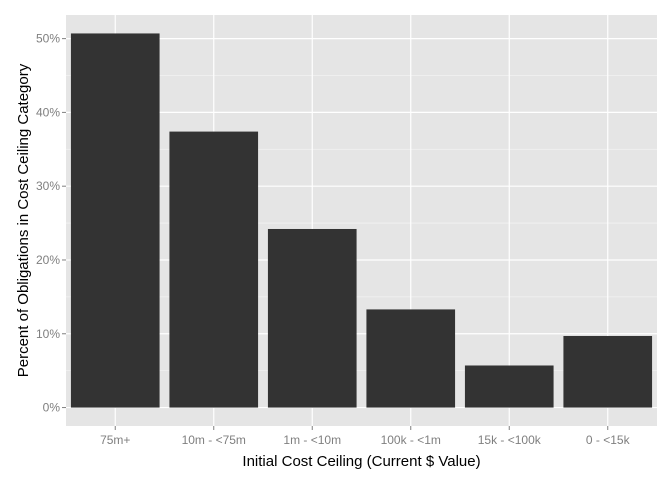 This screenshot has height=480, width=672. What do you see at coordinates (52, 408) in the screenshot?
I see `y-tick-label: 0%` at bounding box center [52, 408].